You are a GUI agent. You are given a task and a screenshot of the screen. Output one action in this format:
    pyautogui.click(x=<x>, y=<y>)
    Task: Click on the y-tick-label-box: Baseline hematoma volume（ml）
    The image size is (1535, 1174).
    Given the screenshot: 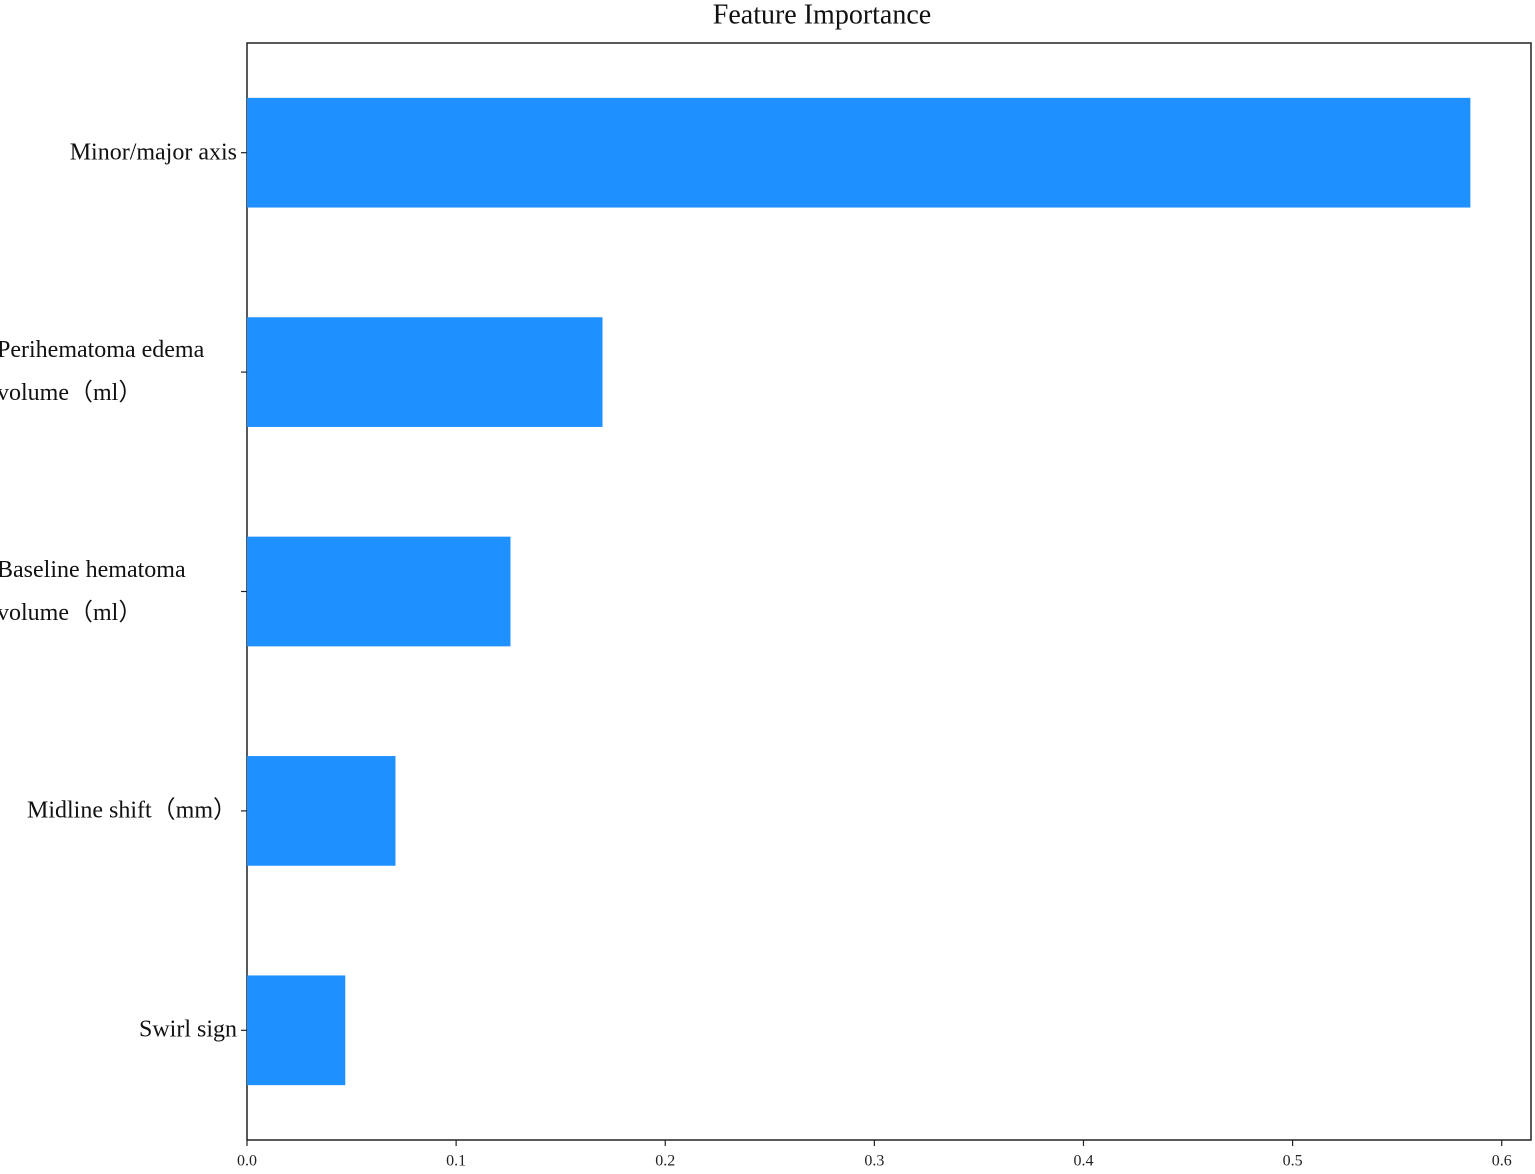 What is the action you would take?
    pyautogui.click(x=118, y=592)
    